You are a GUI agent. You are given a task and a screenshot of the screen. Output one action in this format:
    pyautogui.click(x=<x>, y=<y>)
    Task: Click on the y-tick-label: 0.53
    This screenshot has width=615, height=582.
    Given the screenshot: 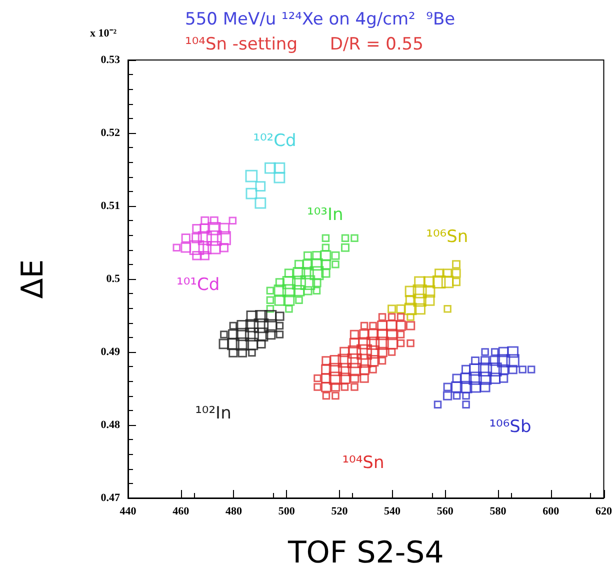 What is the action you would take?
    pyautogui.click(x=110, y=60)
    